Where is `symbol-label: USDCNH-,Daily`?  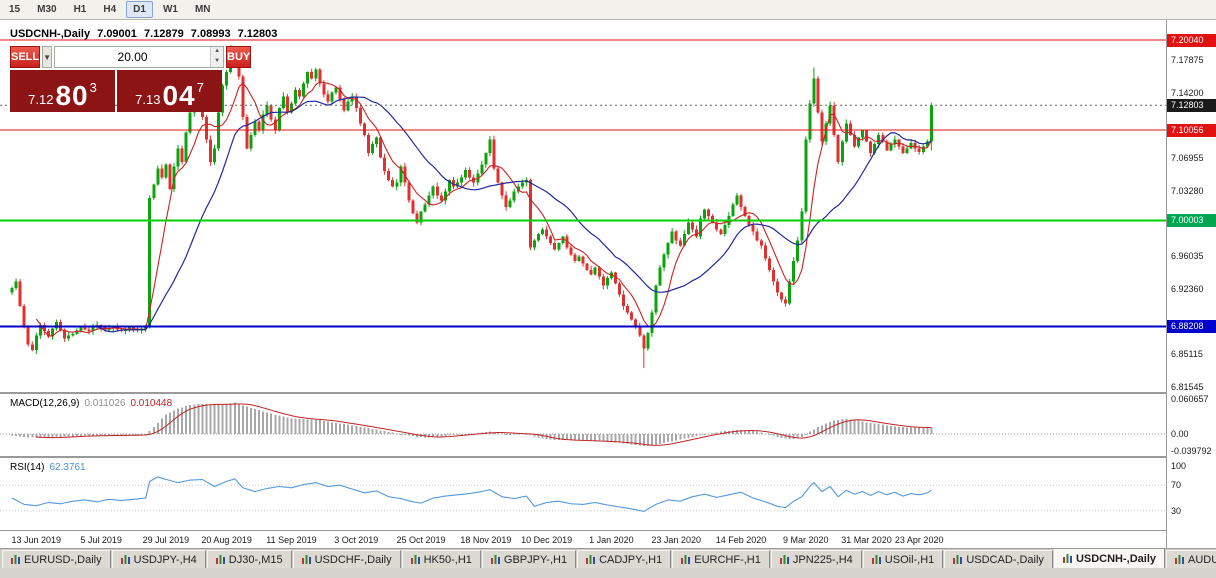 symbol-label: USDCNH-,Daily is located at coordinates (50, 34).